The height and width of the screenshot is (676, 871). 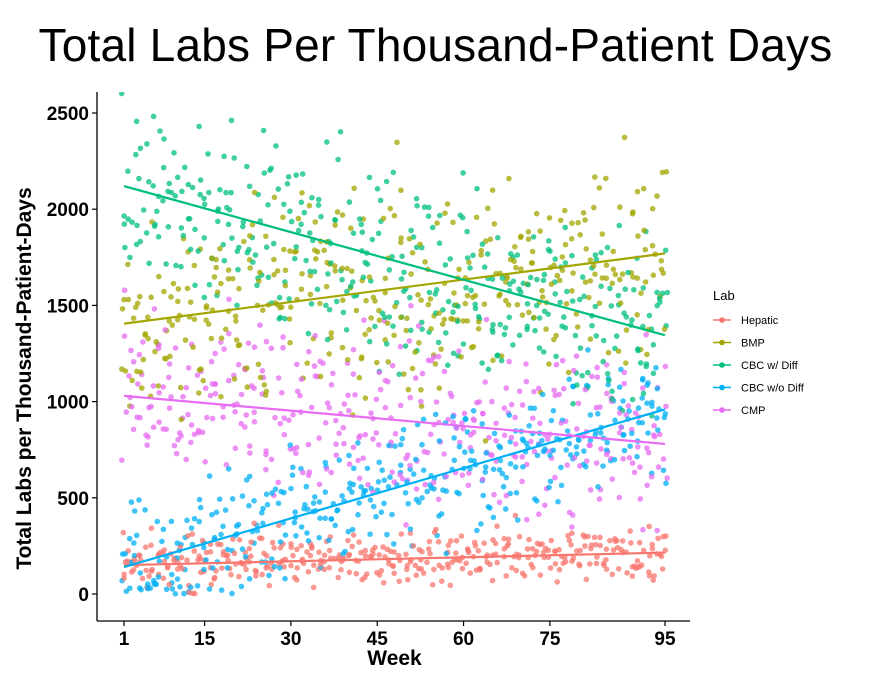 I want to click on x-axis-ticks: 1 15 30 45 60 75 95, so click(x=397, y=635).